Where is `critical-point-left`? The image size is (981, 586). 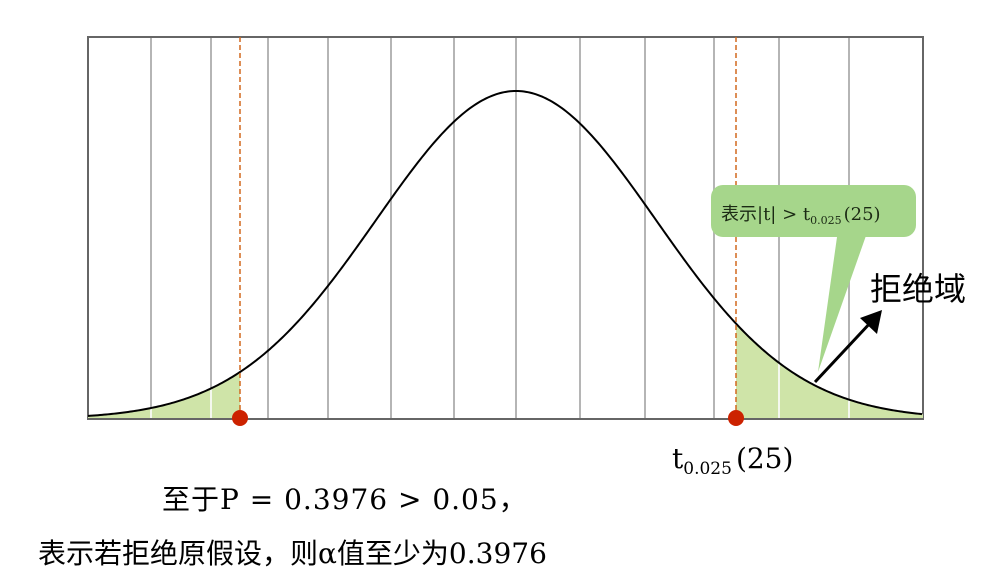 critical-point-left is located at coordinates (240, 418).